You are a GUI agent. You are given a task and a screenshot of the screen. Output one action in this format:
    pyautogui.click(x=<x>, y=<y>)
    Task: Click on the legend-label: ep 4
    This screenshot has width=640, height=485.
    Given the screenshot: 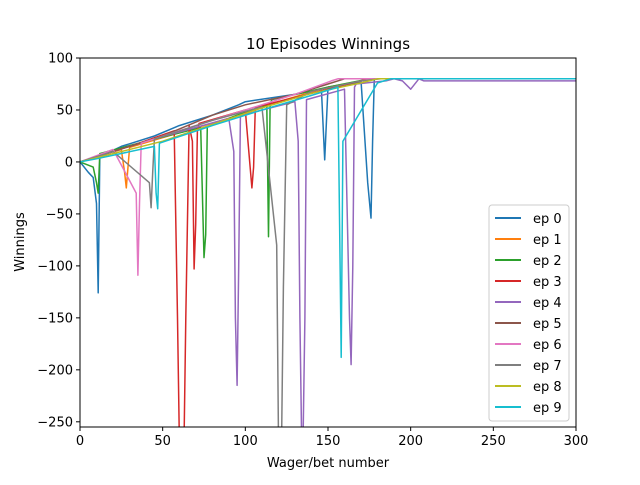 What is the action you would take?
    pyautogui.click(x=547, y=303)
    